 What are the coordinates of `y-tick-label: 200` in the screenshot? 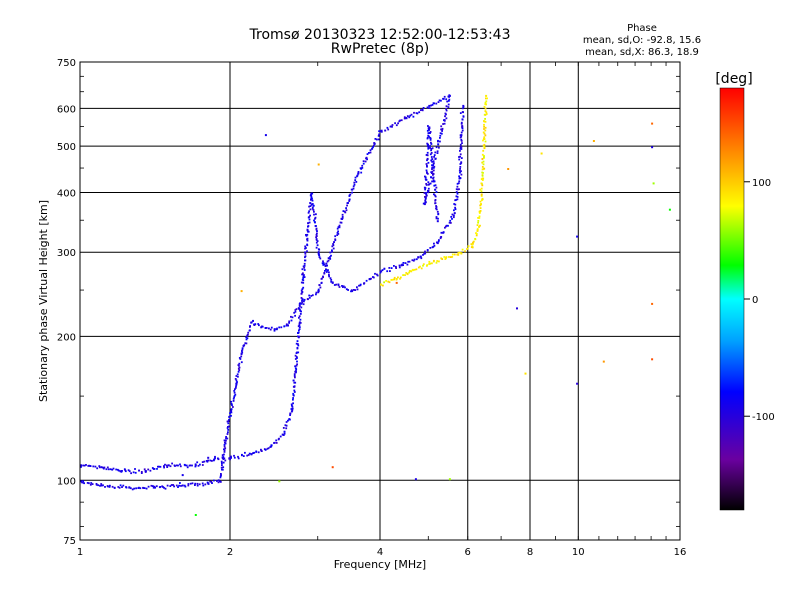 It's located at (66, 337).